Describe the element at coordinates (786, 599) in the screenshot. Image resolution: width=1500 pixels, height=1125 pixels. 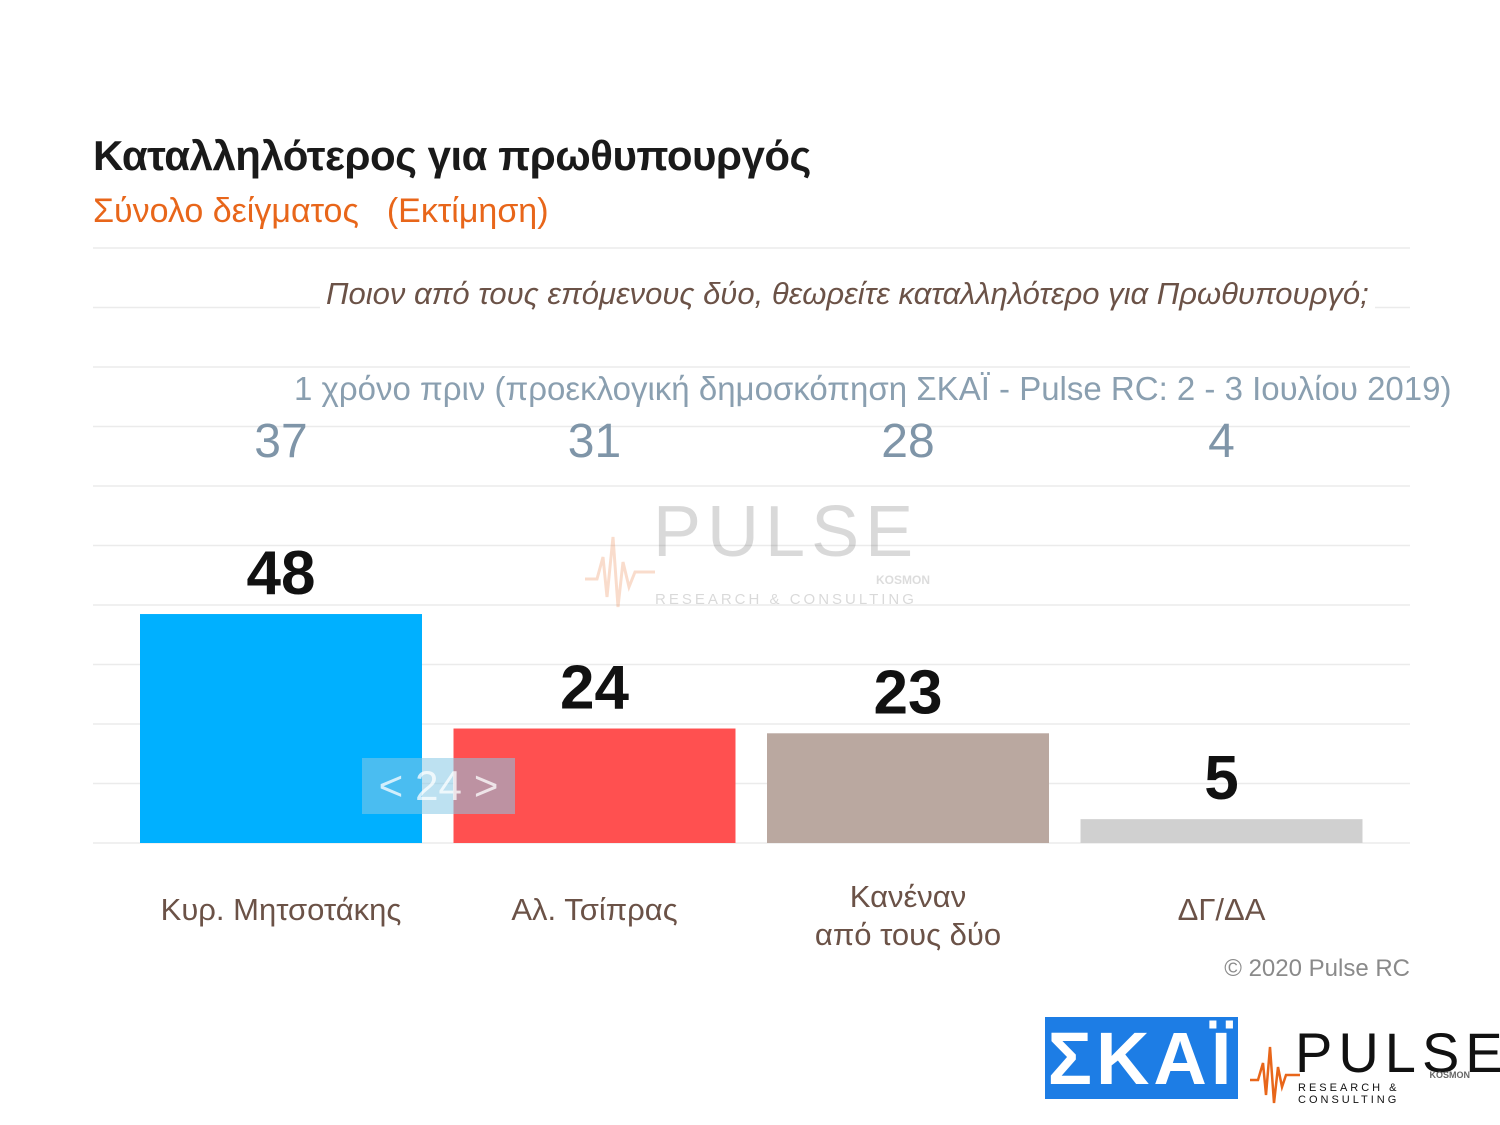
I see `watermark-tagline: RESEARCH & CONSULTING` at that location.